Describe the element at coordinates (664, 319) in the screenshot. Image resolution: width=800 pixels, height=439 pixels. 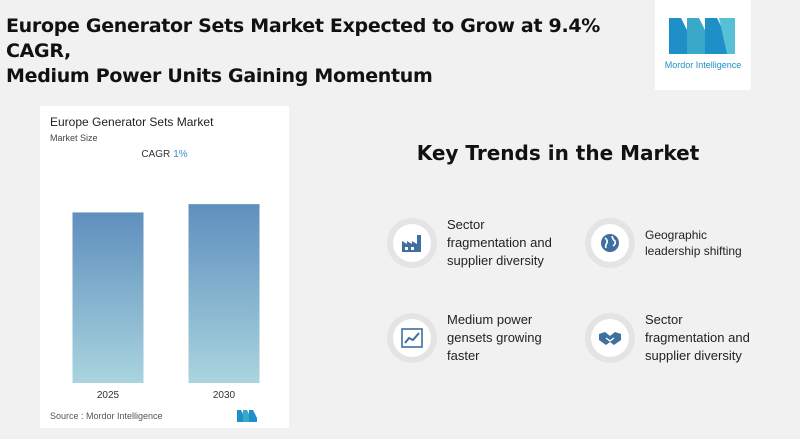
I see `trend-4-line-1: Sector` at that location.